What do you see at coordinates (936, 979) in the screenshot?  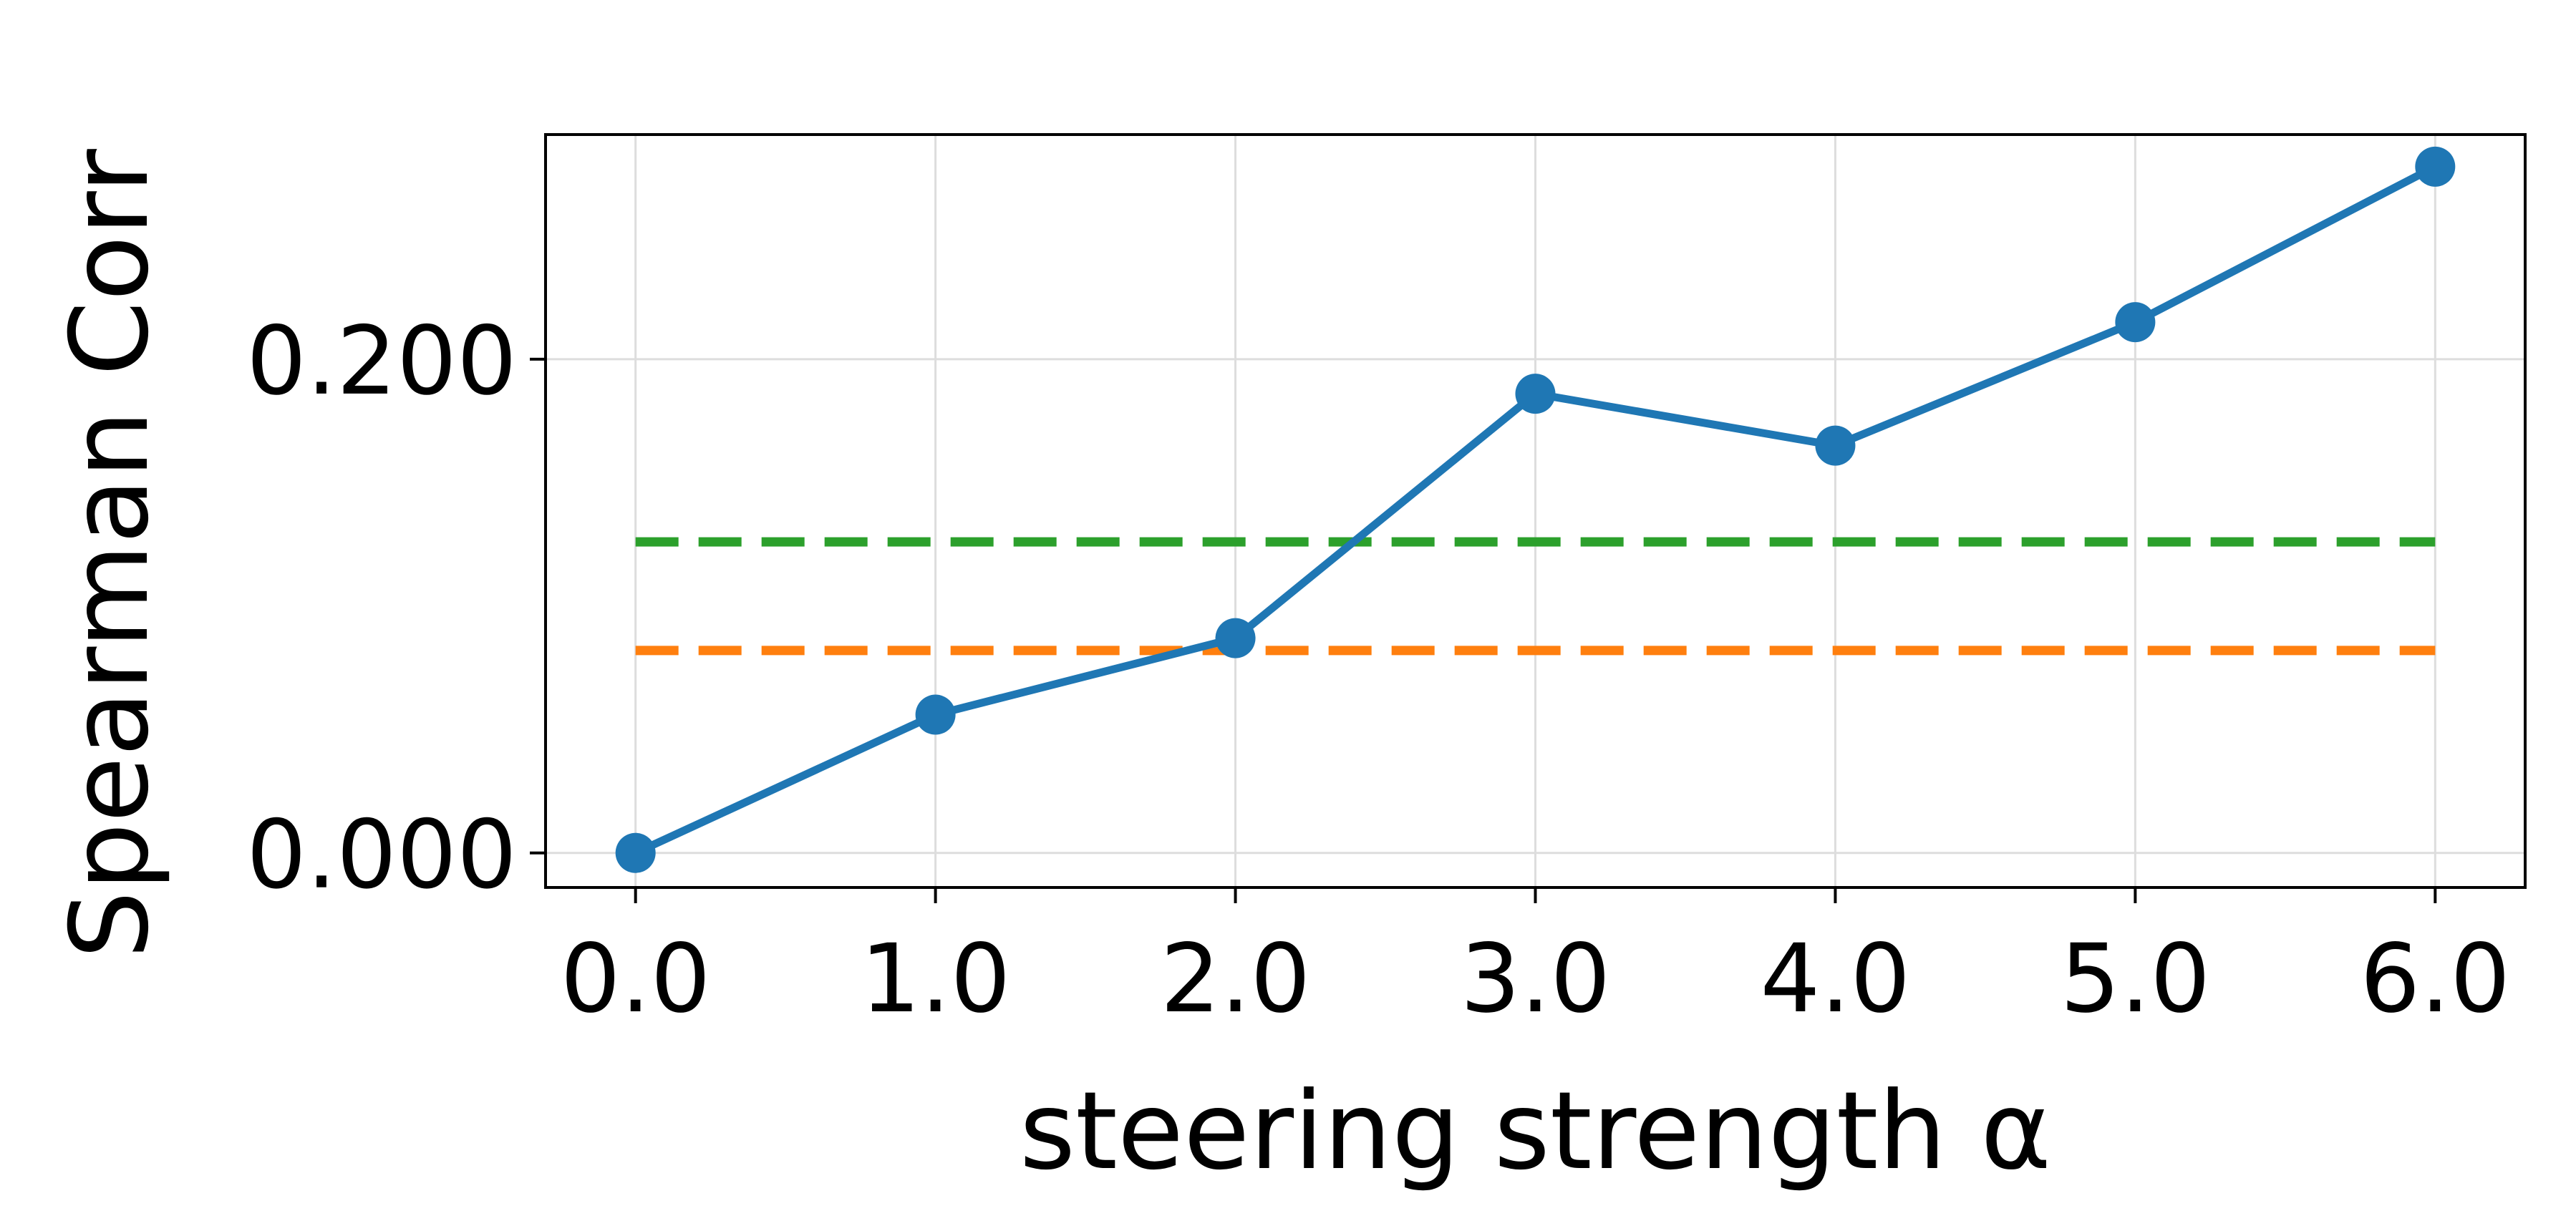 I see `x-tick-label: 1.0` at bounding box center [936, 979].